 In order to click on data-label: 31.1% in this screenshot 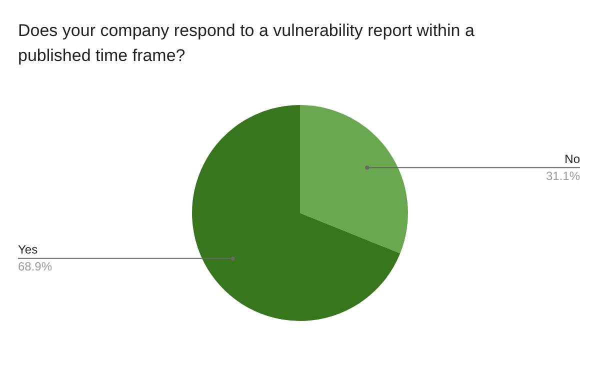, I will do `click(563, 175)`.